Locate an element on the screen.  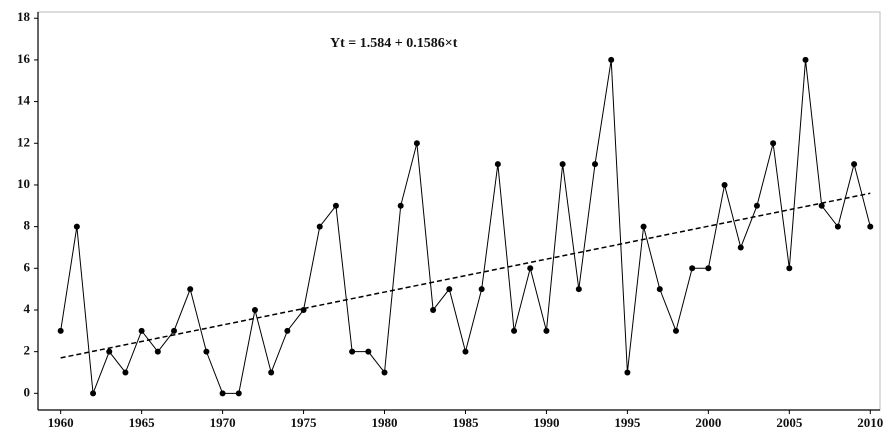
x-tick-label: 1995 is located at coordinates (627, 422).